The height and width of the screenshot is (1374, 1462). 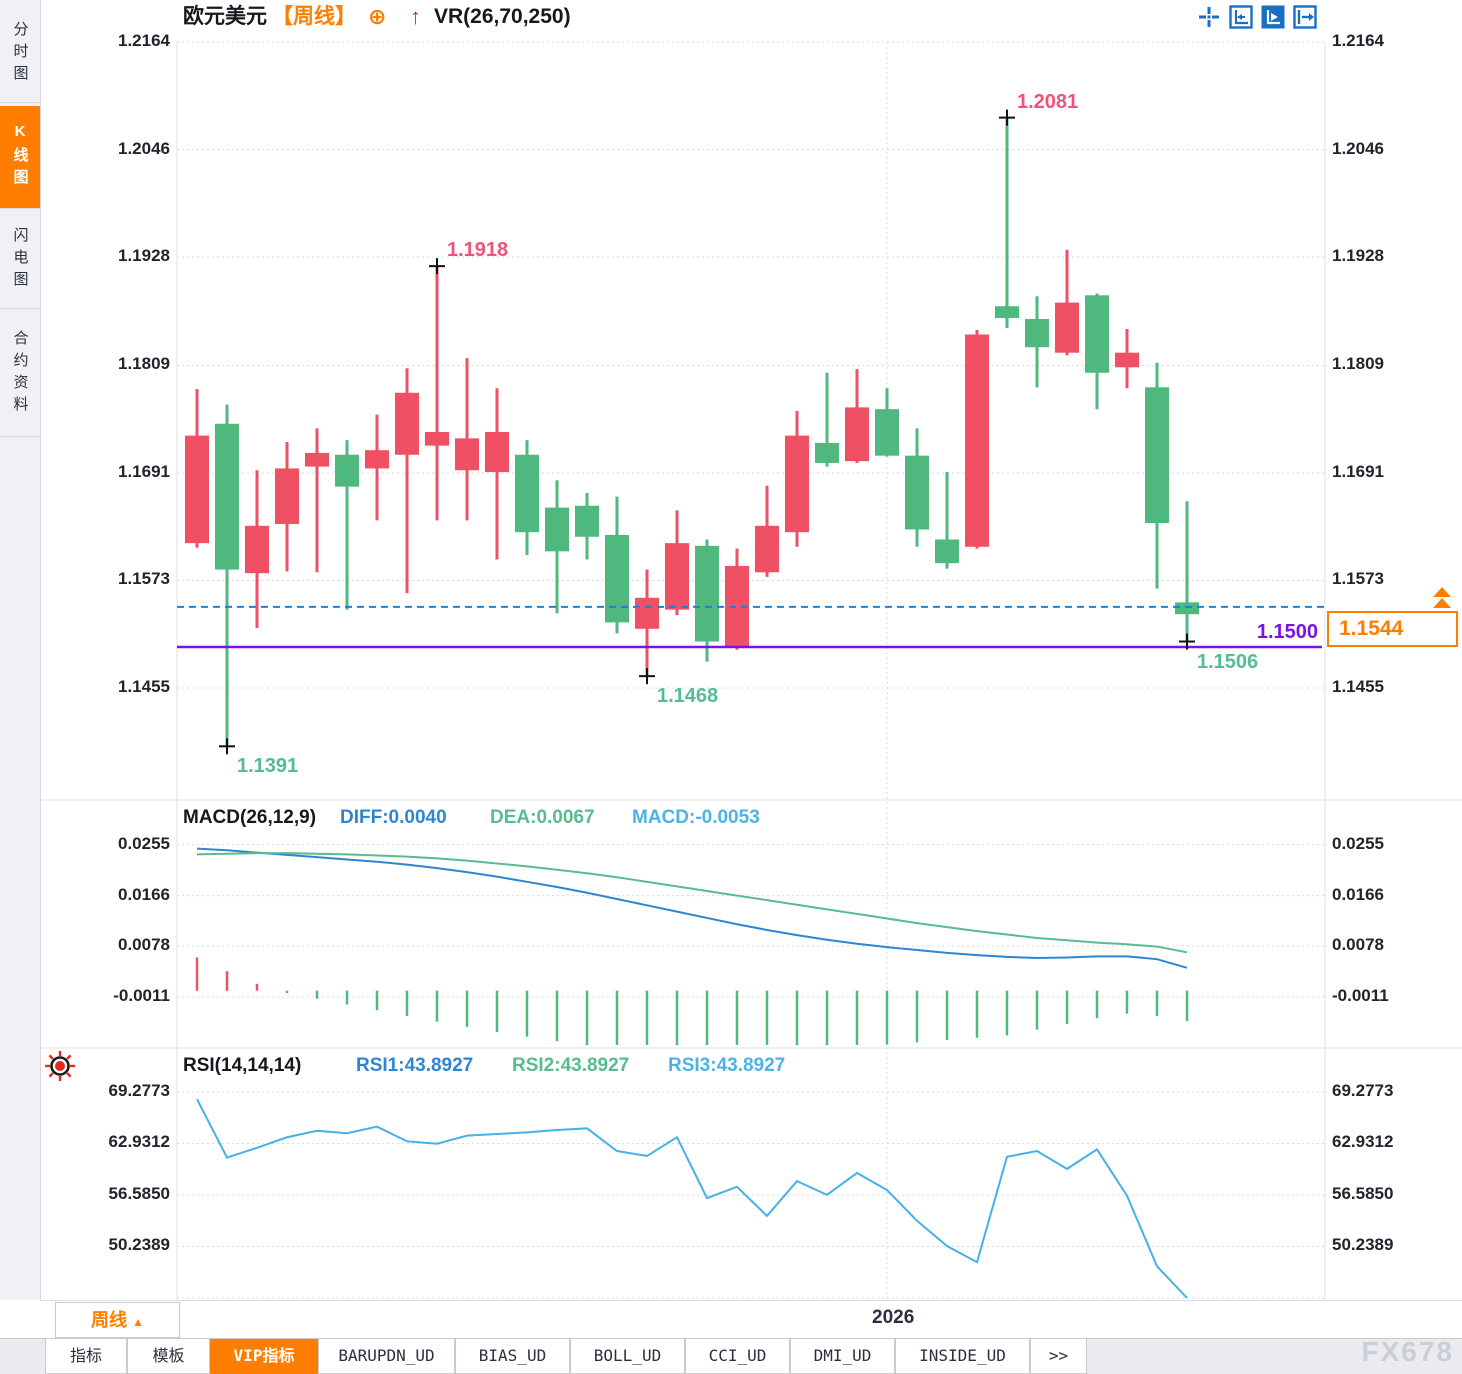 What do you see at coordinates (1209, 17) in the screenshot?
I see `crosshair-icon` at bounding box center [1209, 17].